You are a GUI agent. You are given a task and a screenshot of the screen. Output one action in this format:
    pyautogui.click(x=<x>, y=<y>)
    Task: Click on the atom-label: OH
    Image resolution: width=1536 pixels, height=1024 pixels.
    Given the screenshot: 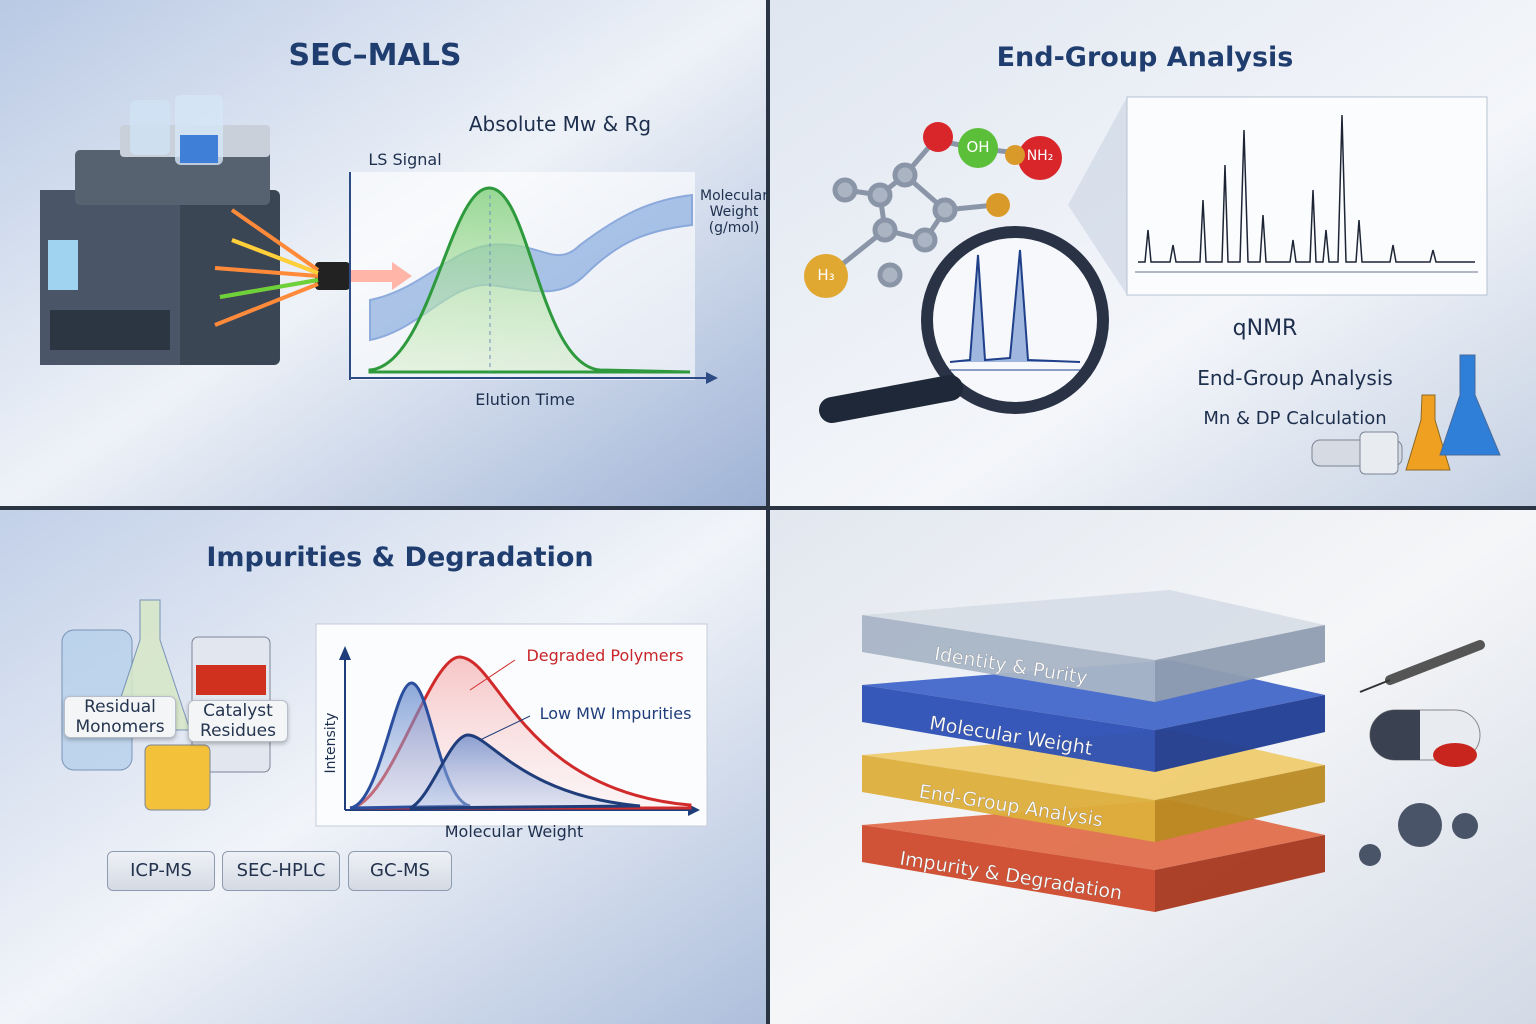 What is the action you would take?
    pyautogui.click(x=978, y=147)
    